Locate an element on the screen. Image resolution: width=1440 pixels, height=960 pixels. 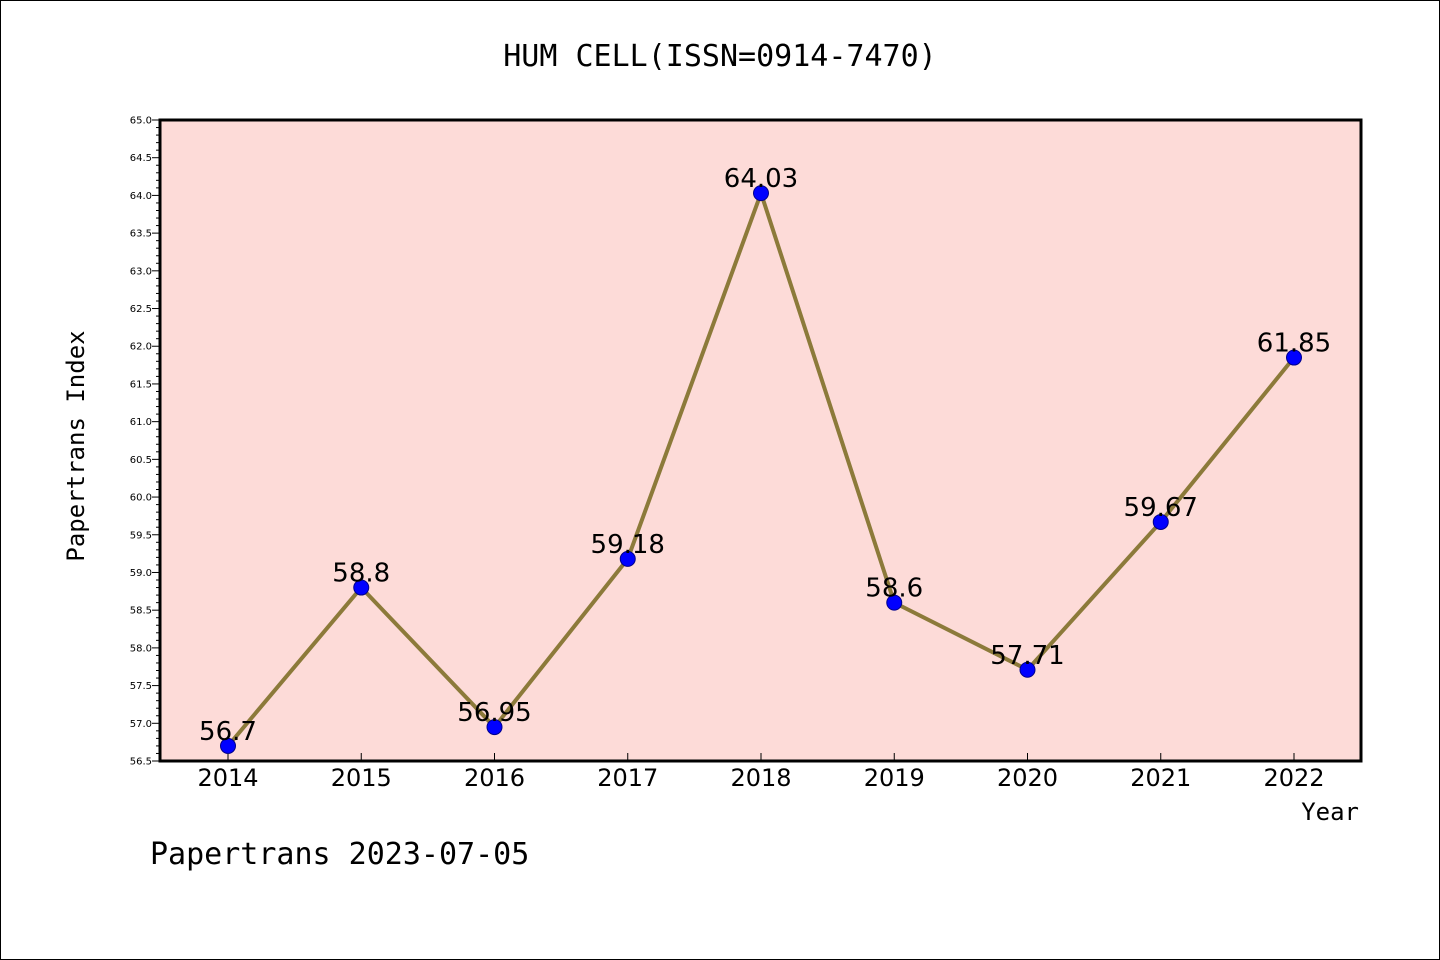
data-label: 61.85 is located at coordinates (1294, 344).